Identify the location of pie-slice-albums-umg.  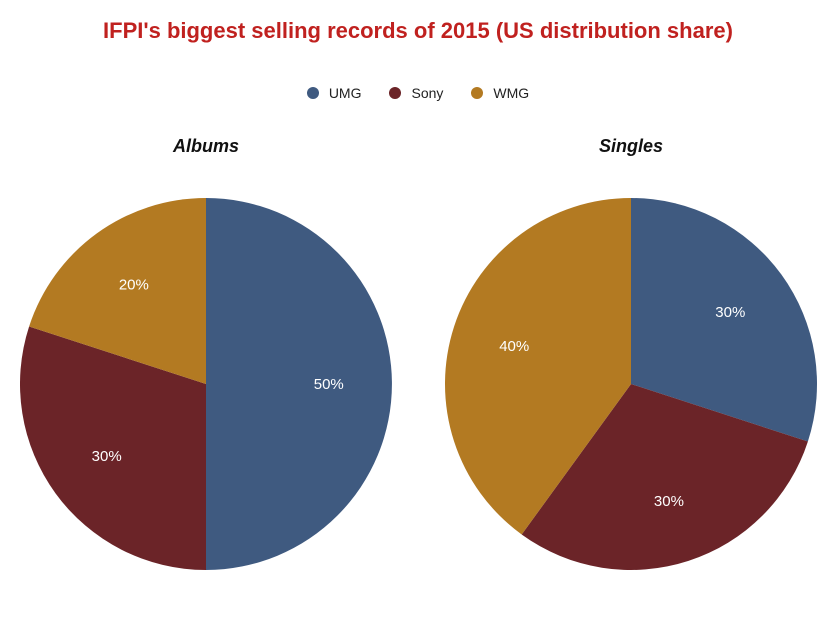
(299, 384).